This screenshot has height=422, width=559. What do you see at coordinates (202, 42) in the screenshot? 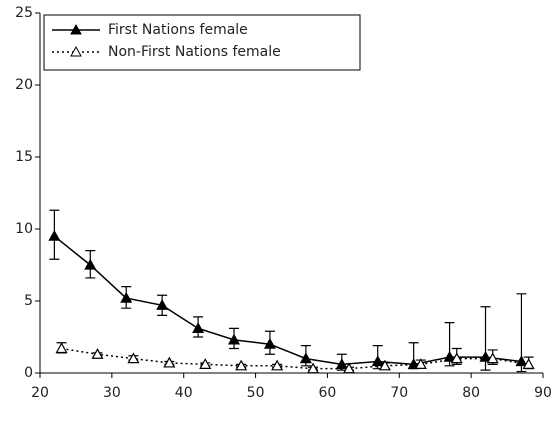
I see `legend-box` at bounding box center [202, 42].